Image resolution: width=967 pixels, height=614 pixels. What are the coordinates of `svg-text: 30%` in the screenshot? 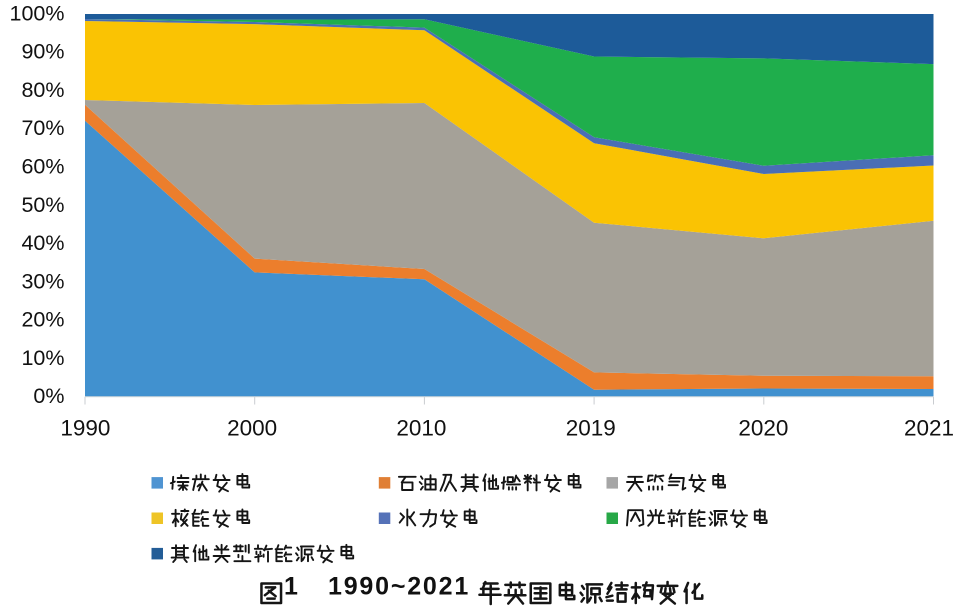 It's located at (42, 281).